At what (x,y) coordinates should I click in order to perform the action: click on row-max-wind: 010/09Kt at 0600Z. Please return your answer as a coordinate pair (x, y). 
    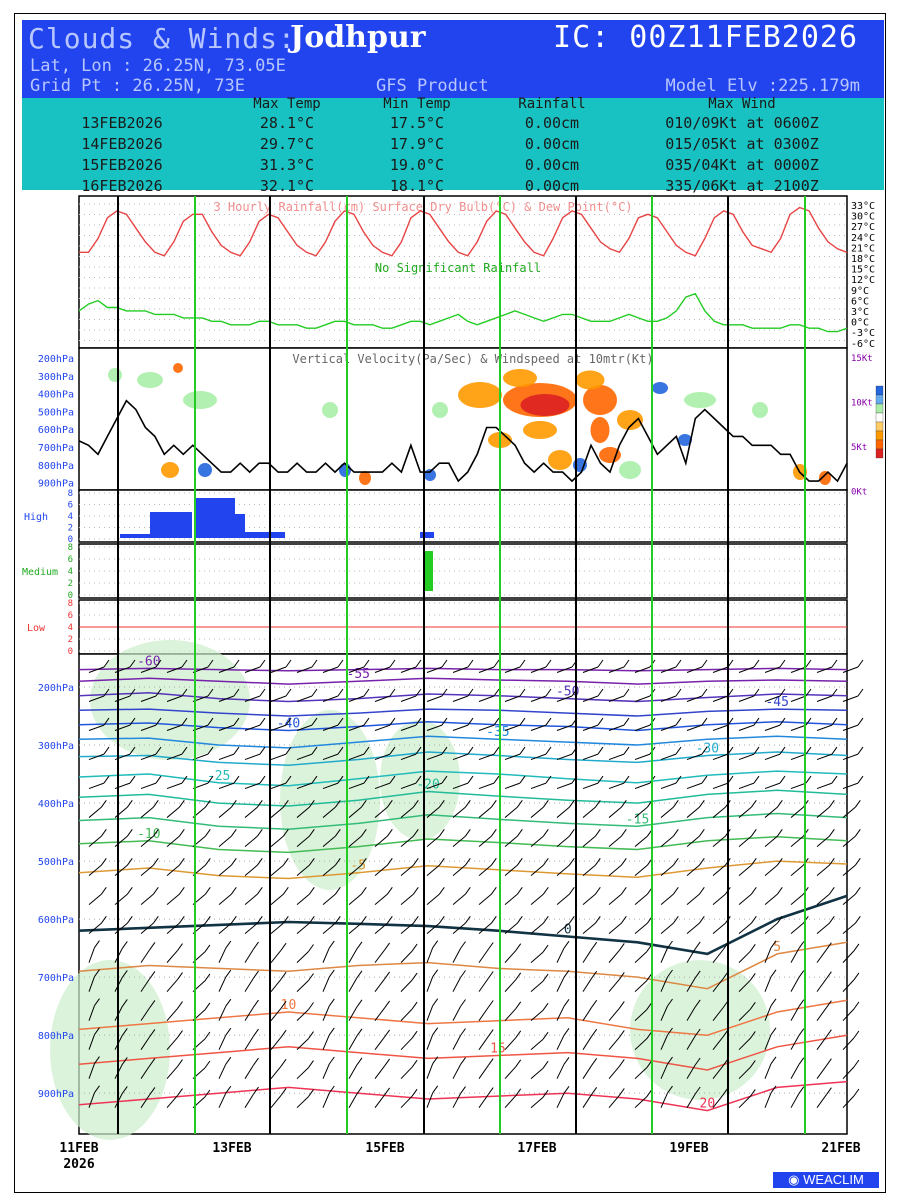
    Looking at the image, I should click on (742, 122).